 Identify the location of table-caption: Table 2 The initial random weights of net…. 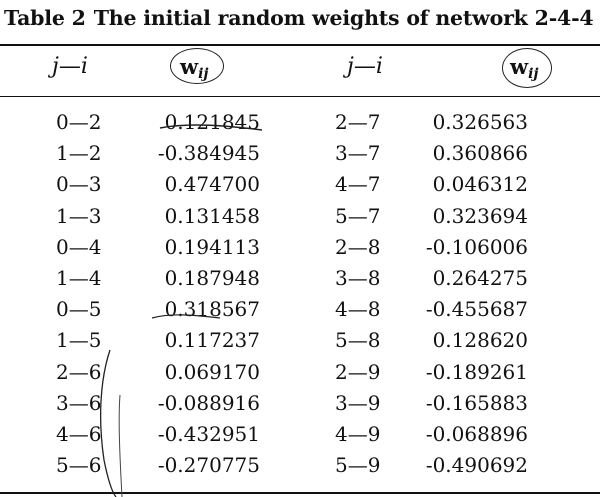
(299, 18).